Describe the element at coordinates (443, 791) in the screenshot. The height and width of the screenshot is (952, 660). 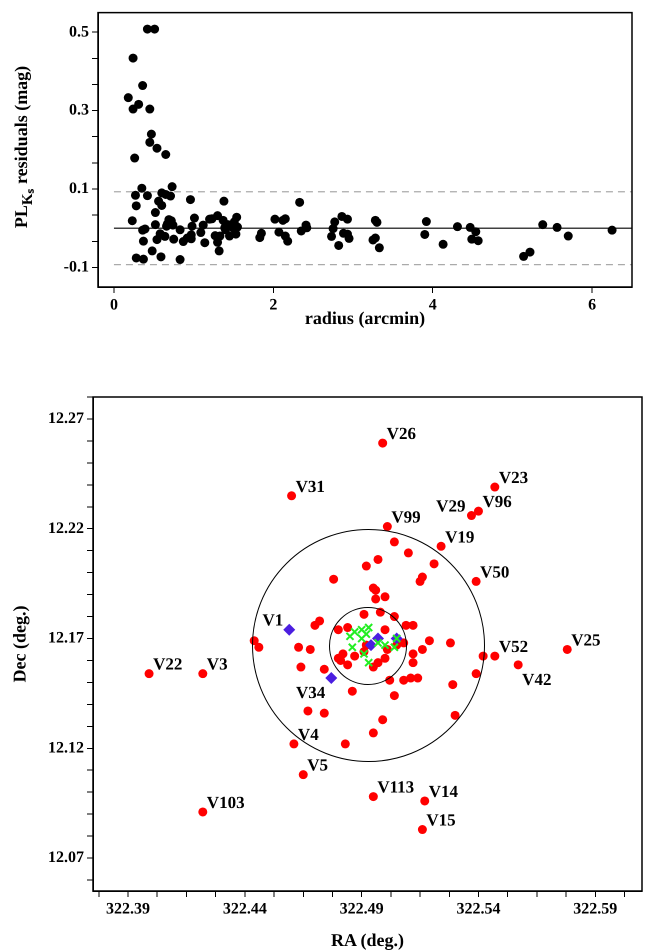
I see `data-label: V14` at that location.